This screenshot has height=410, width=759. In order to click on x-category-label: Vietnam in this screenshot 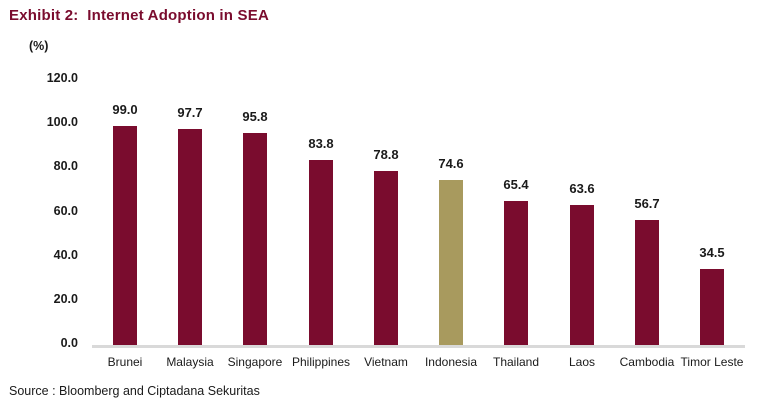, I will do `click(386, 362)`.